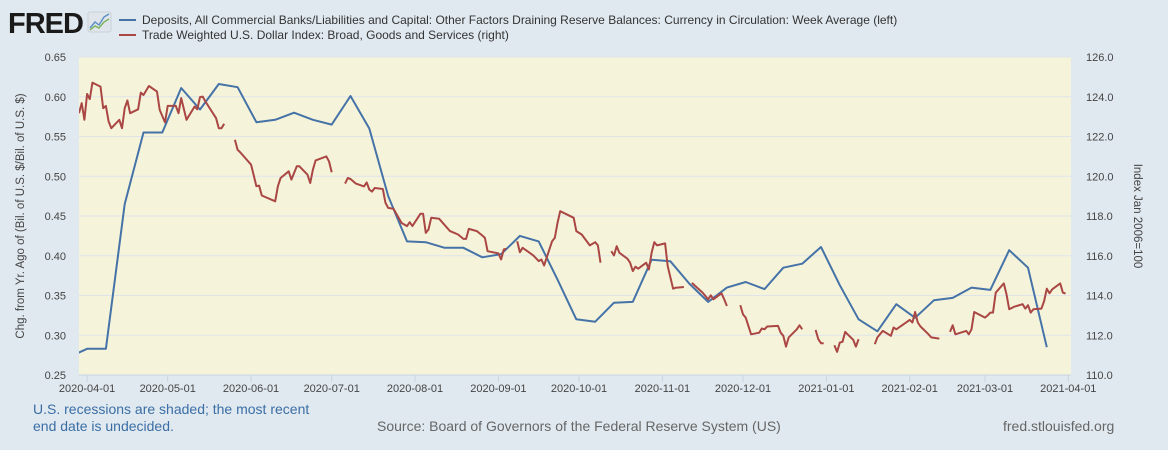 The height and width of the screenshot is (450, 1168). Describe the element at coordinates (55, 58) in the screenshot. I see `y-left-tick-label: 0.65` at that location.